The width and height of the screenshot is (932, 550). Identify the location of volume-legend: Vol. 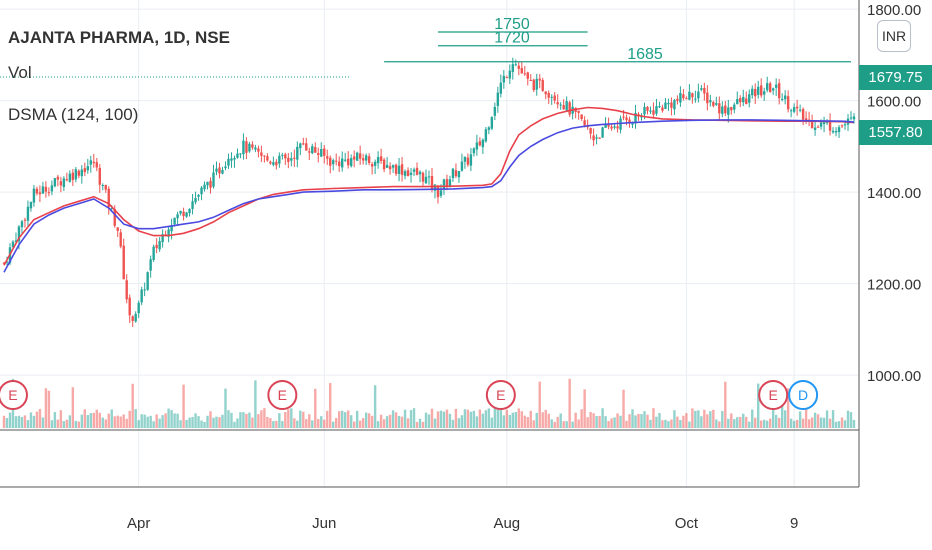
(20, 73).